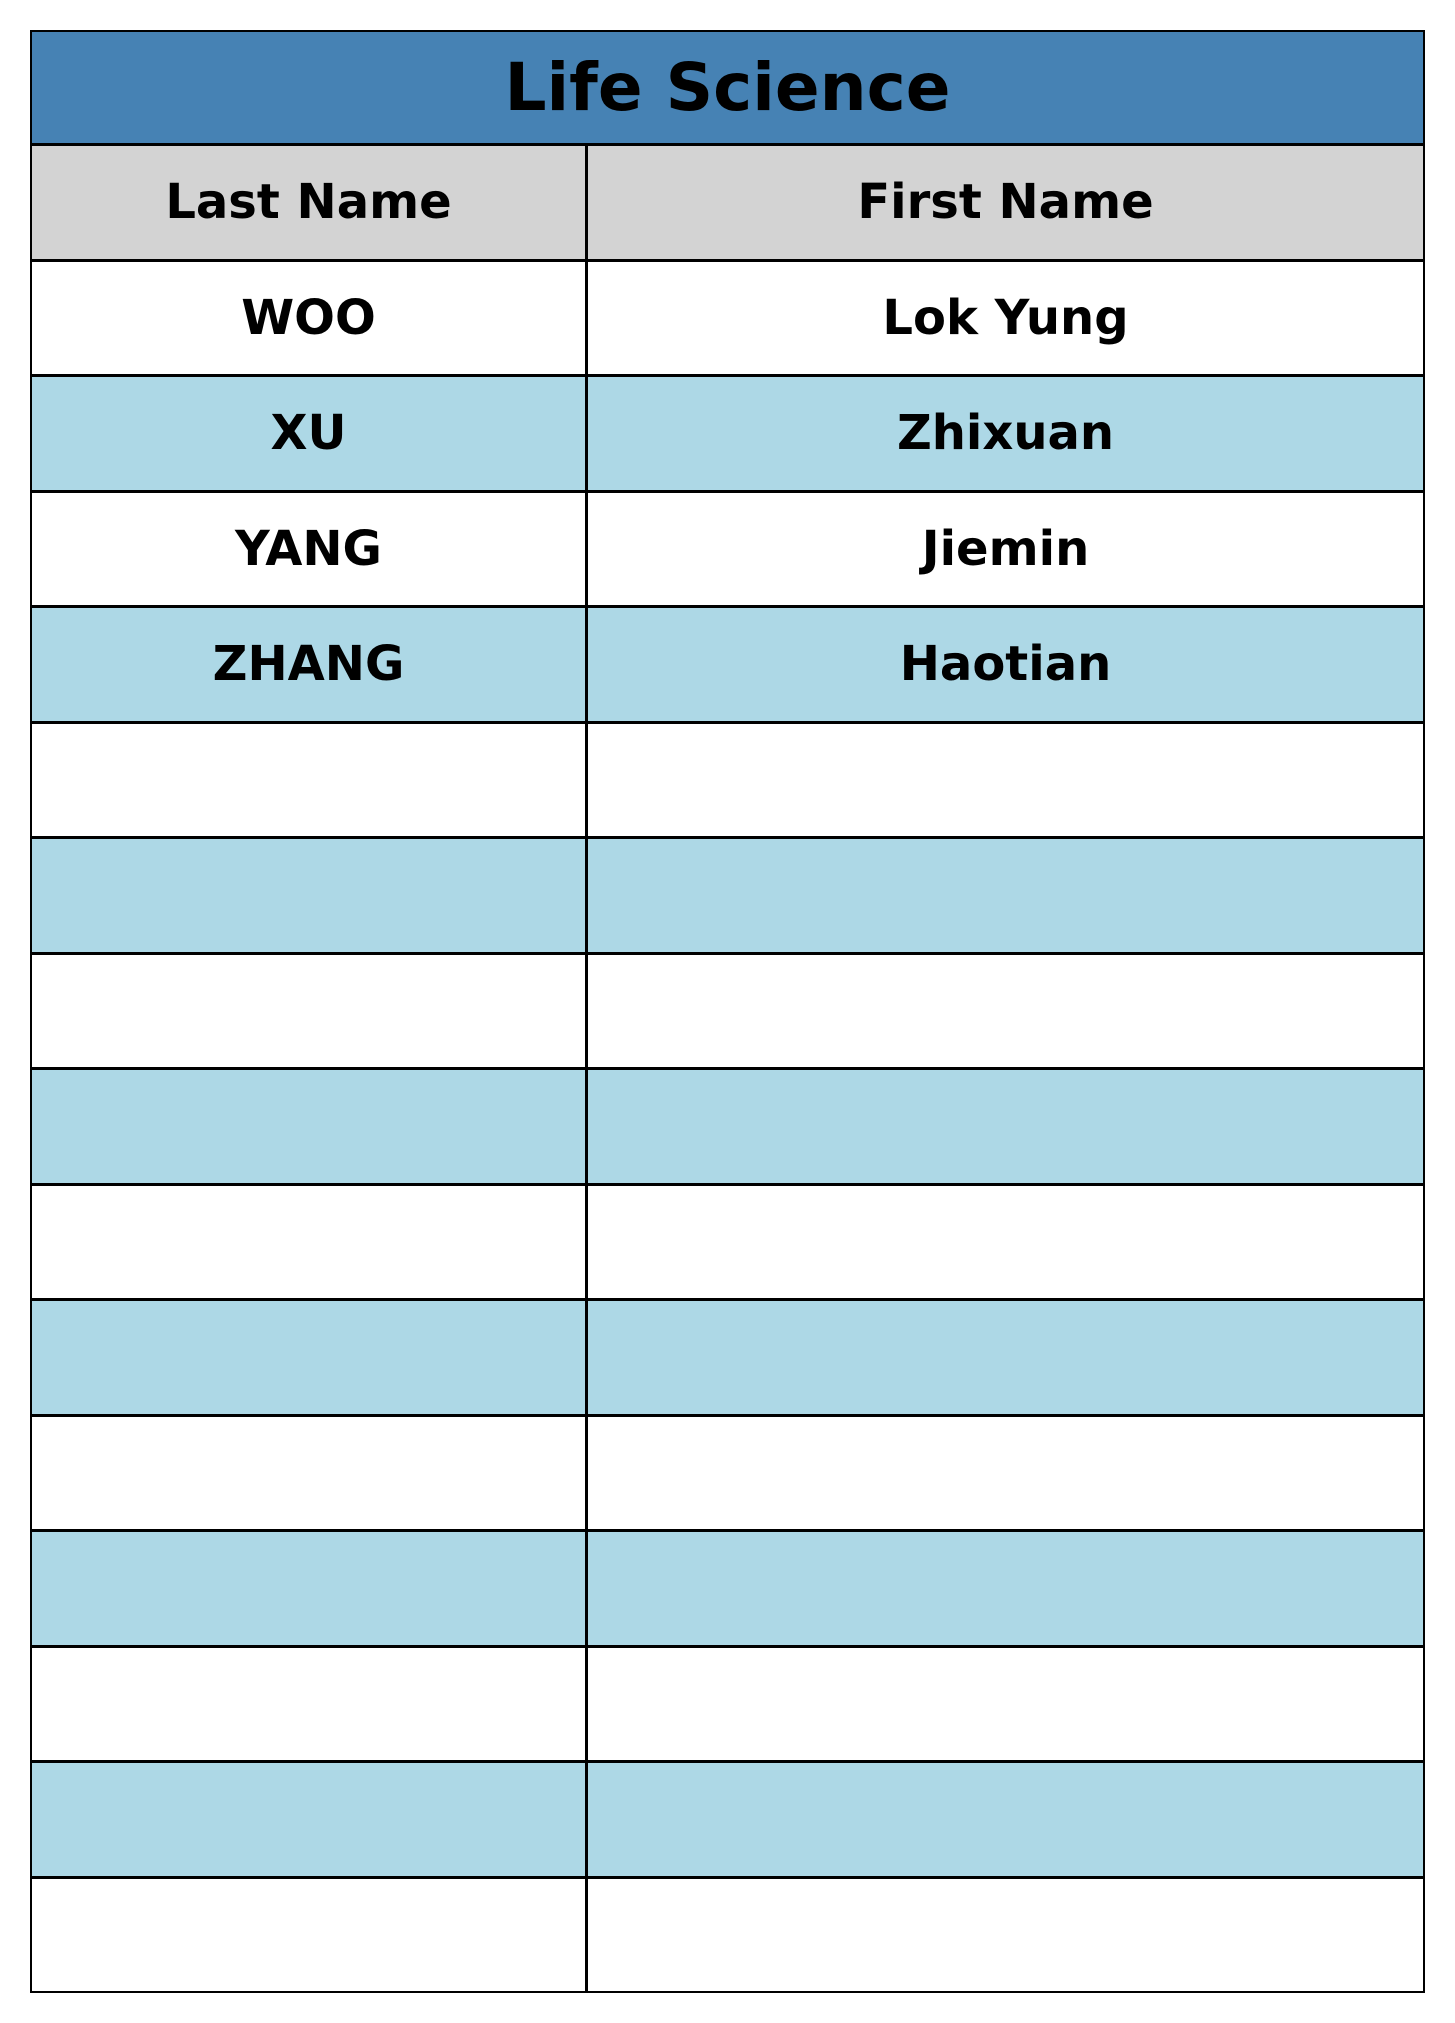 The image size is (1455, 2023). What do you see at coordinates (310, 317) in the screenshot?
I see `last-name-cell: WOO` at bounding box center [310, 317].